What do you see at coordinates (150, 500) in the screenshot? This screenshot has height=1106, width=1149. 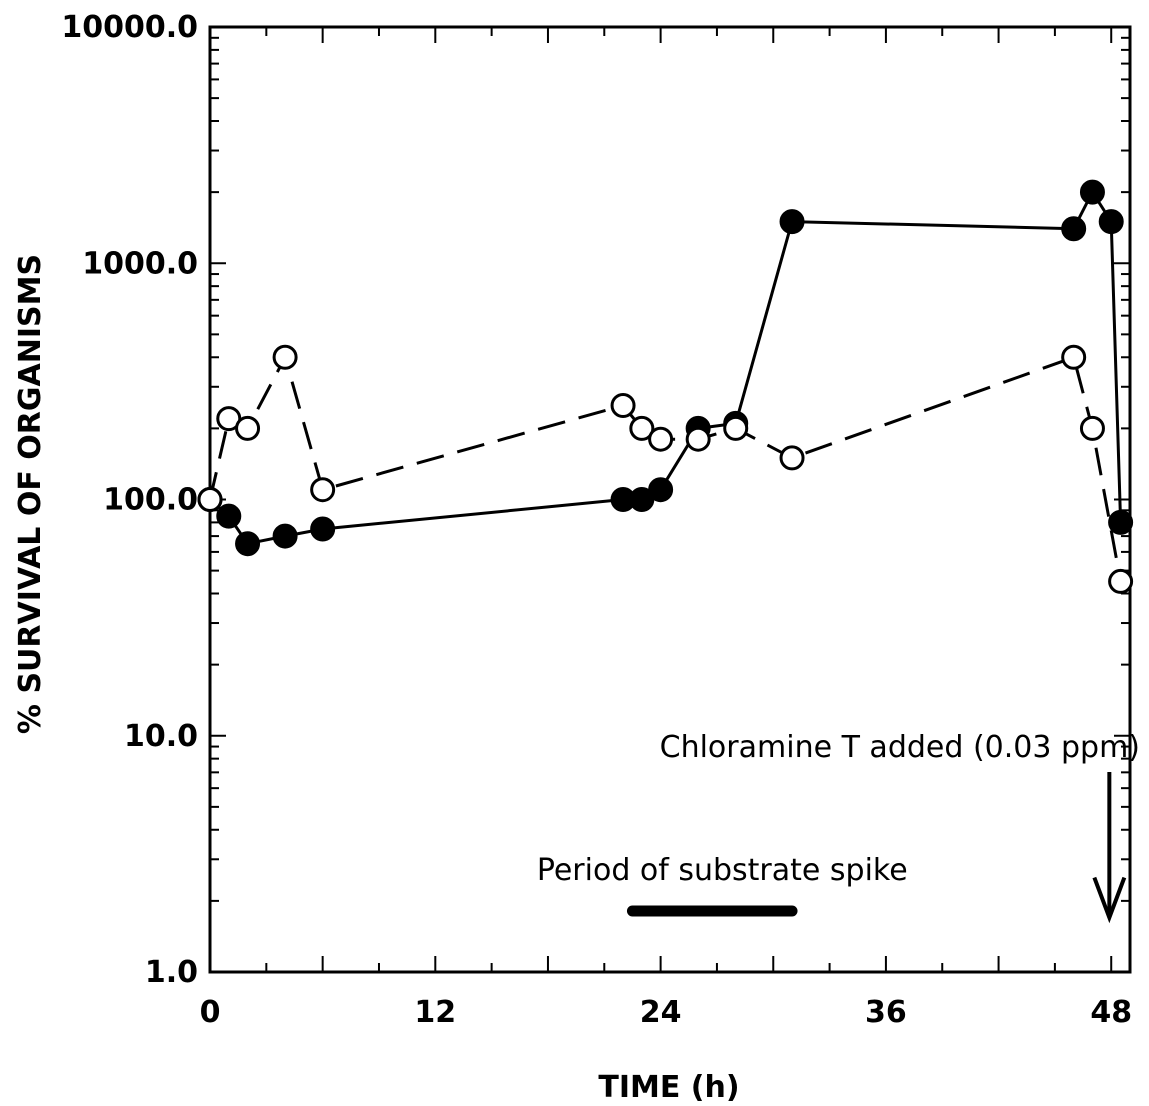 I see `y-tick-label: 100.0` at bounding box center [150, 500].